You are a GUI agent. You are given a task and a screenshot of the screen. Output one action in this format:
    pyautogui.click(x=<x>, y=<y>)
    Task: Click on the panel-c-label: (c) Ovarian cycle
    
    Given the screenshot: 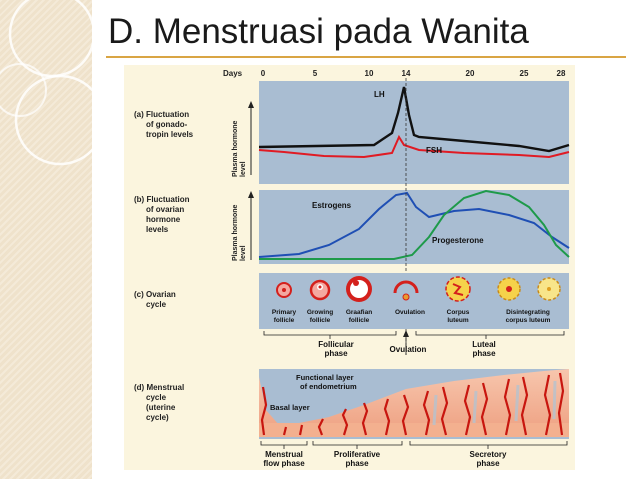 What is the action you would take?
    pyautogui.click(x=155, y=299)
    